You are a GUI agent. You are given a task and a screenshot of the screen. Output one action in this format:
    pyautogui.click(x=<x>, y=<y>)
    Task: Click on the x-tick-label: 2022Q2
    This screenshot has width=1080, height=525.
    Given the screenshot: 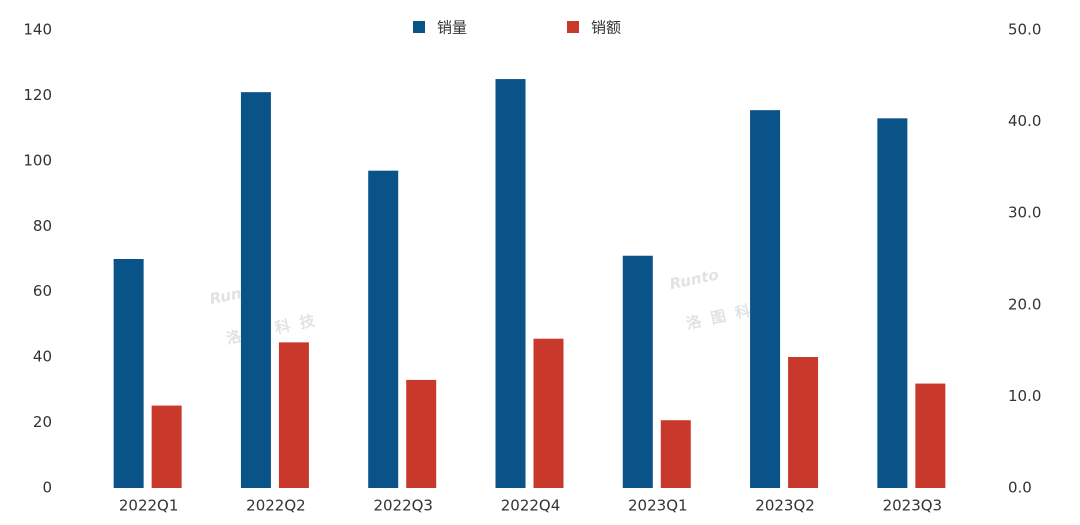 What is the action you would take?
    pyautogui.click(x=276, y=506)
    